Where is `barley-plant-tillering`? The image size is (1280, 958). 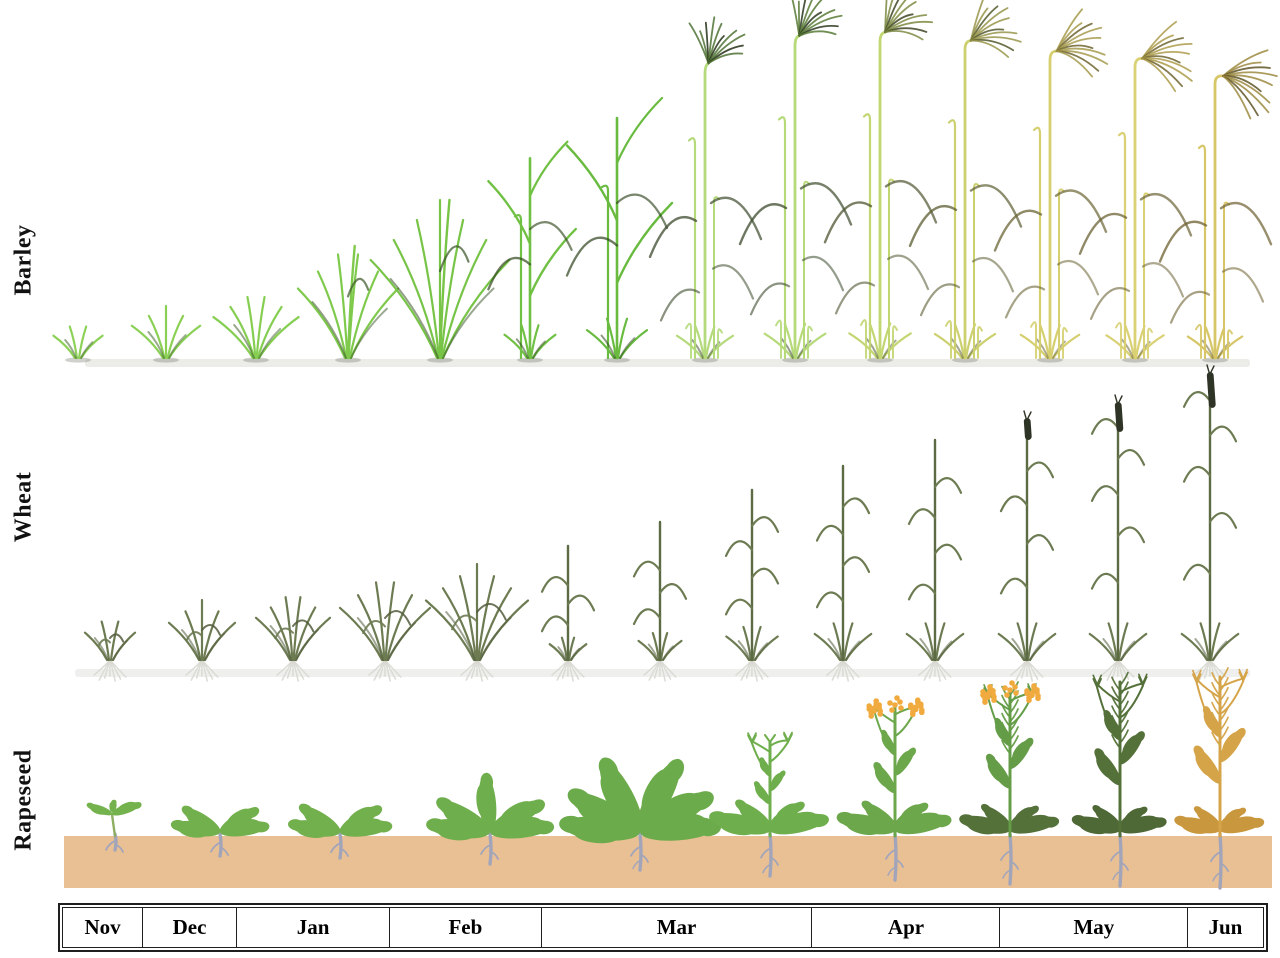
barley-plant-tillering is located at coordinates (348, 303).